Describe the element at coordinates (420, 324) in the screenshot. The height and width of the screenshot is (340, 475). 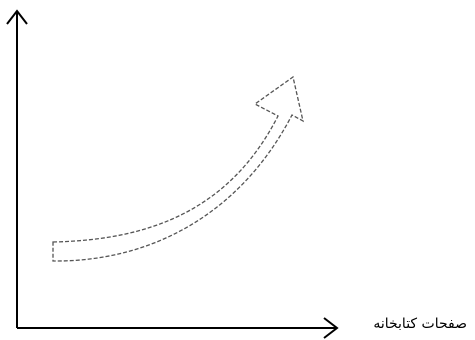
I see `x-axis-label: صفحات کتابخانه` at that location.